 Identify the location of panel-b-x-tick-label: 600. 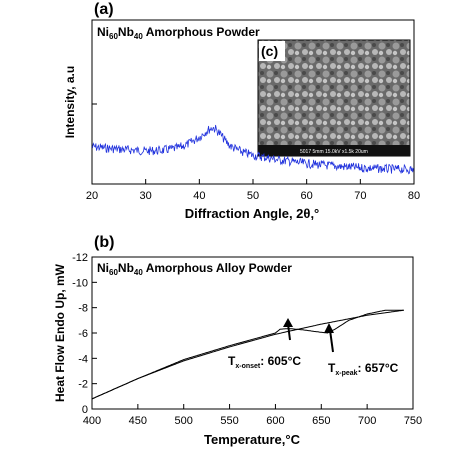
(275, 421).